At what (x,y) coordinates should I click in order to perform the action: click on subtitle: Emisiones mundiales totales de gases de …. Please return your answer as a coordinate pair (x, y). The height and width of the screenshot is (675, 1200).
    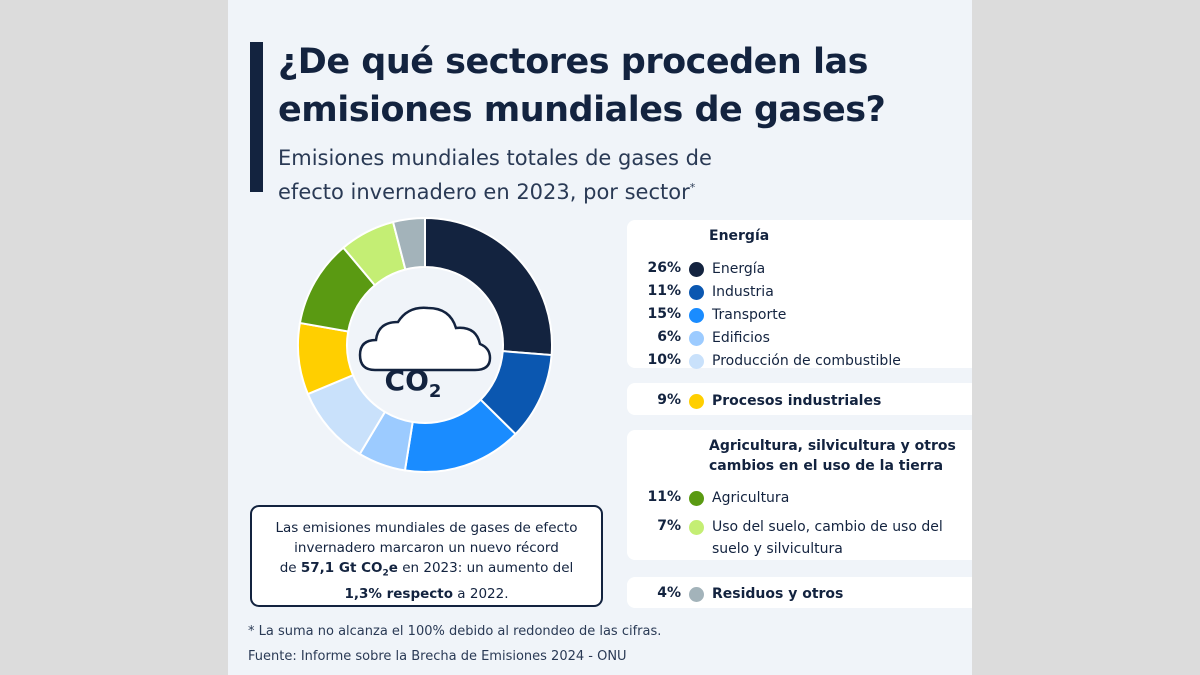
    Looking at the image, I should click on (528, 175).